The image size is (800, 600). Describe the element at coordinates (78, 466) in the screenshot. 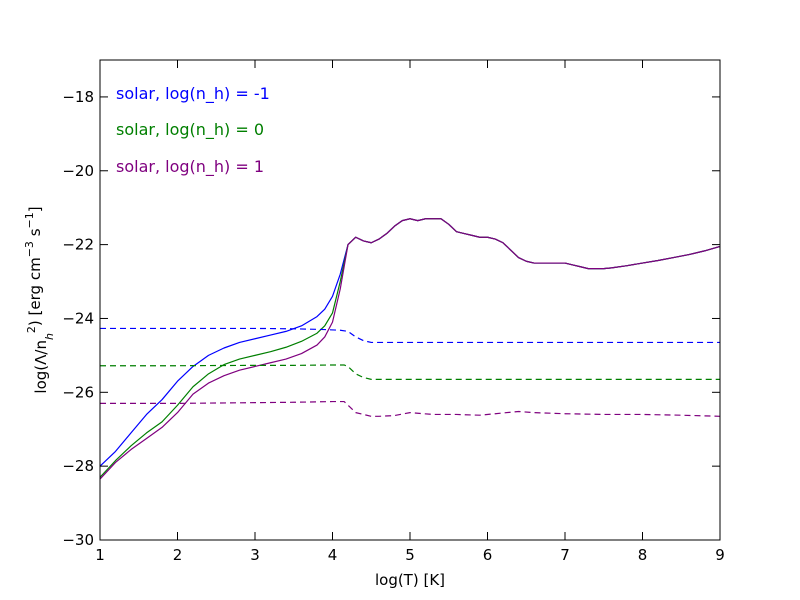

I see `y-tick-label: −28` at that location.